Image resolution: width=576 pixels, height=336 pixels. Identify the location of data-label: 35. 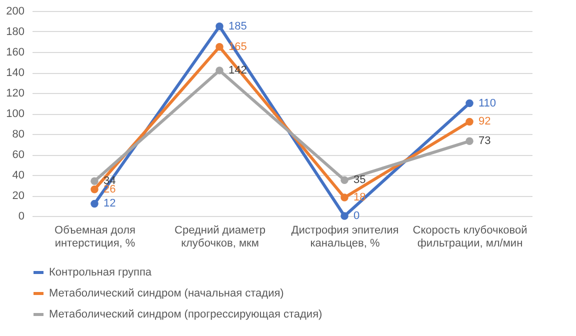
(360, 180).